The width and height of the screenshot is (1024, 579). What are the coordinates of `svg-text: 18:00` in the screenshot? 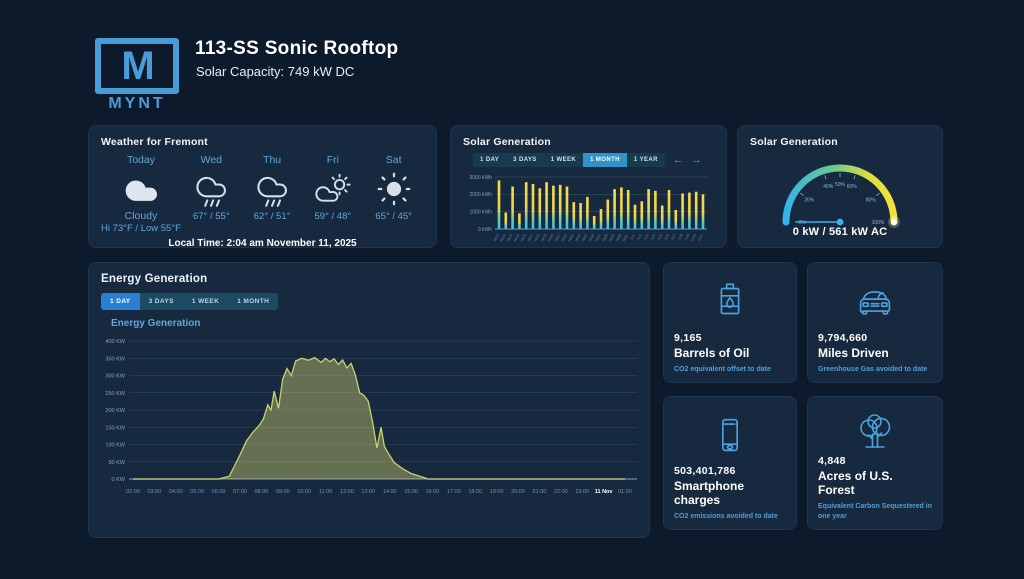 It's located at (475, 492).